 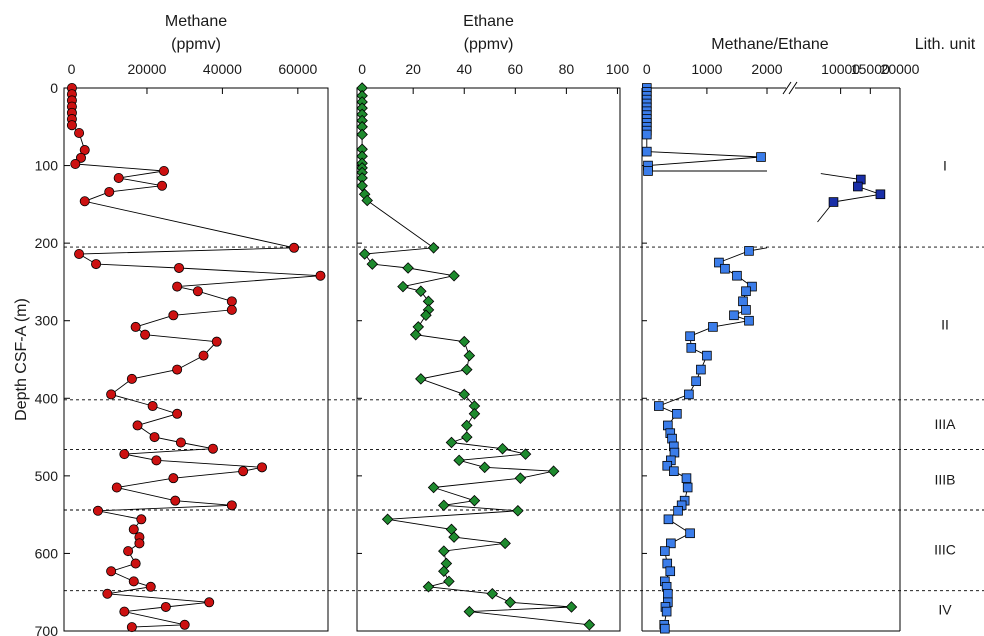 What do you see at coordinates (488, 21) in the screenshot?
I see `ethane-title: Ethane` at bounding box center [488, 21].